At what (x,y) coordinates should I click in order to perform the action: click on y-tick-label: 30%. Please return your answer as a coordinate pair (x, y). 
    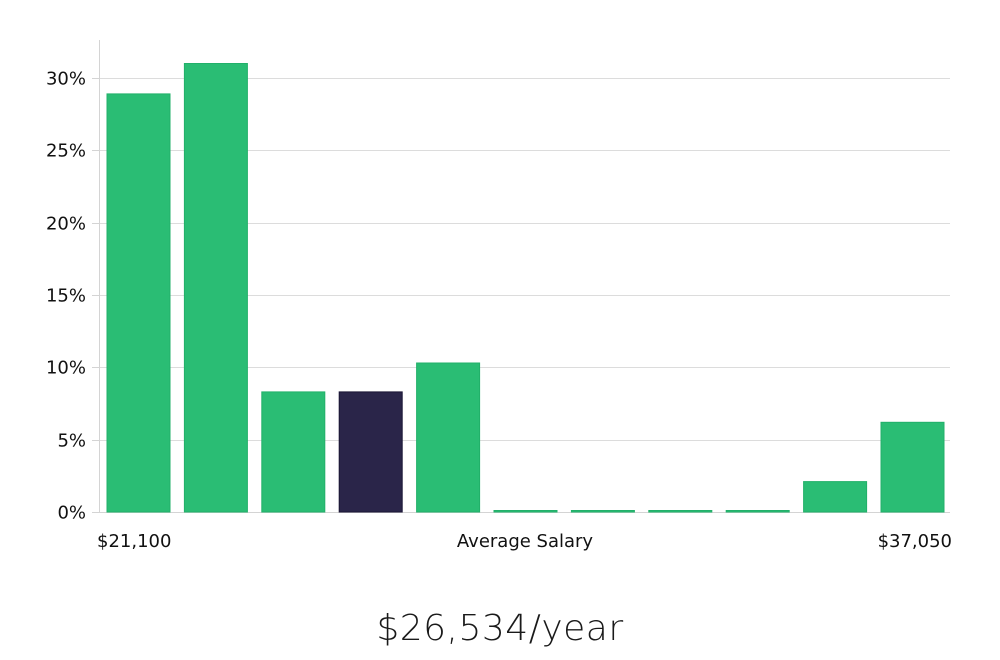
    Looking at the image, I should click on (66, 79).